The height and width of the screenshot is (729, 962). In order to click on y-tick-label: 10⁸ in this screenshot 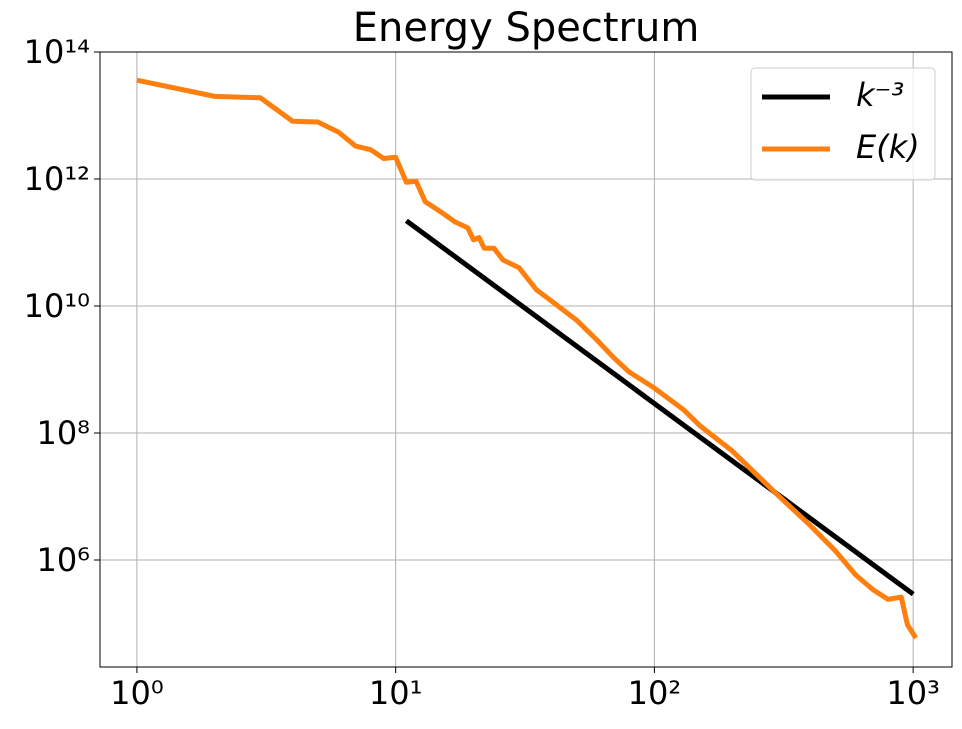, I will do `click(63, 433)`.